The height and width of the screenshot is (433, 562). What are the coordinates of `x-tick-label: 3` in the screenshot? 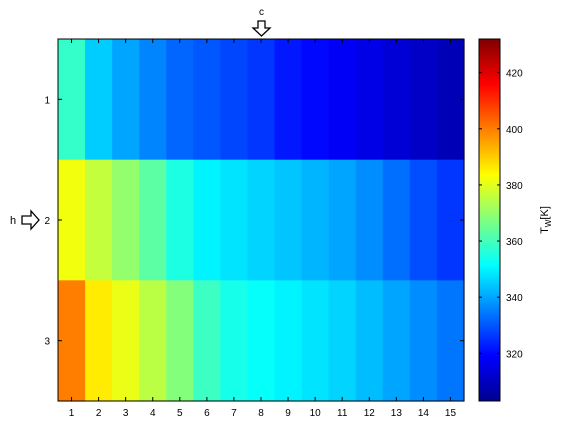 It's located at (126, 413).